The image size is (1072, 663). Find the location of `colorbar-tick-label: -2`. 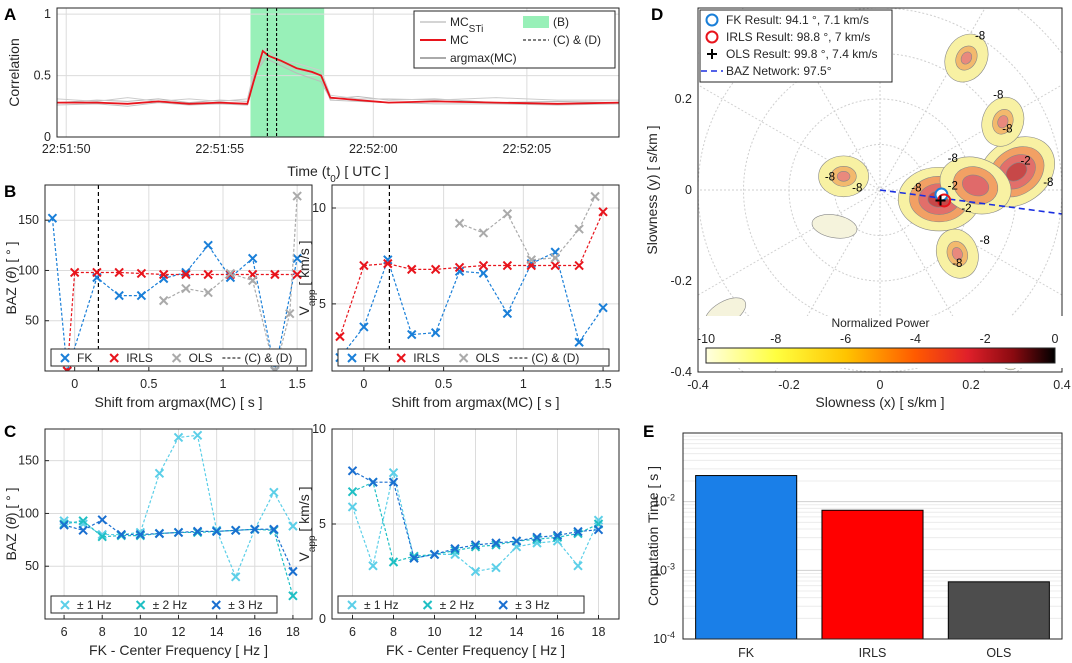

colorbar-tick-label: -2 is located at coordinates (985, 339).